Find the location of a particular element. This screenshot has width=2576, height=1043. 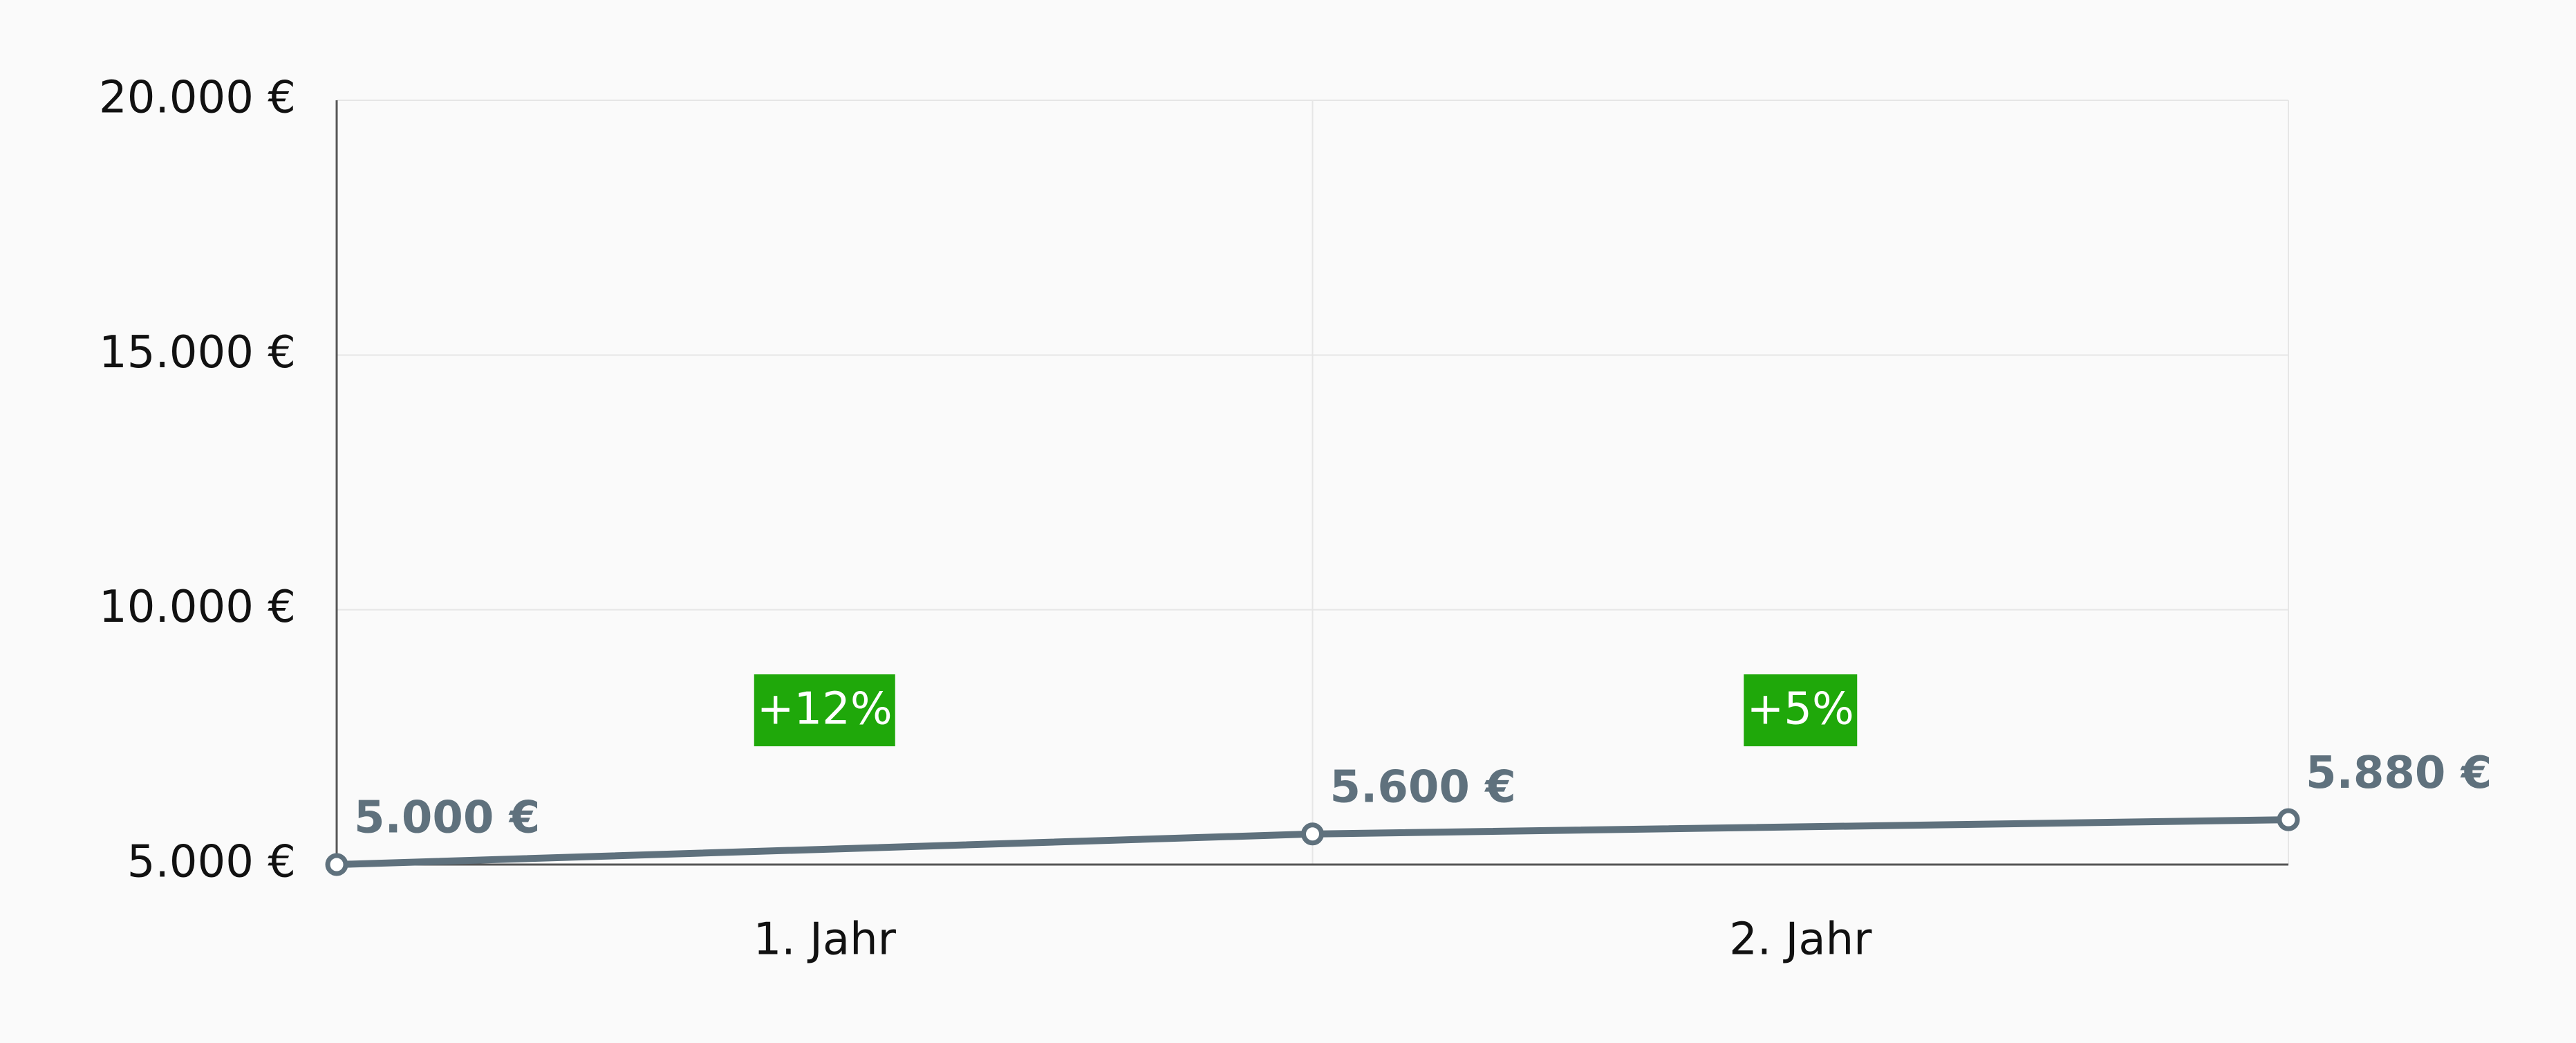

data-label: 5.880 € is located at coordinates (2399, 774).